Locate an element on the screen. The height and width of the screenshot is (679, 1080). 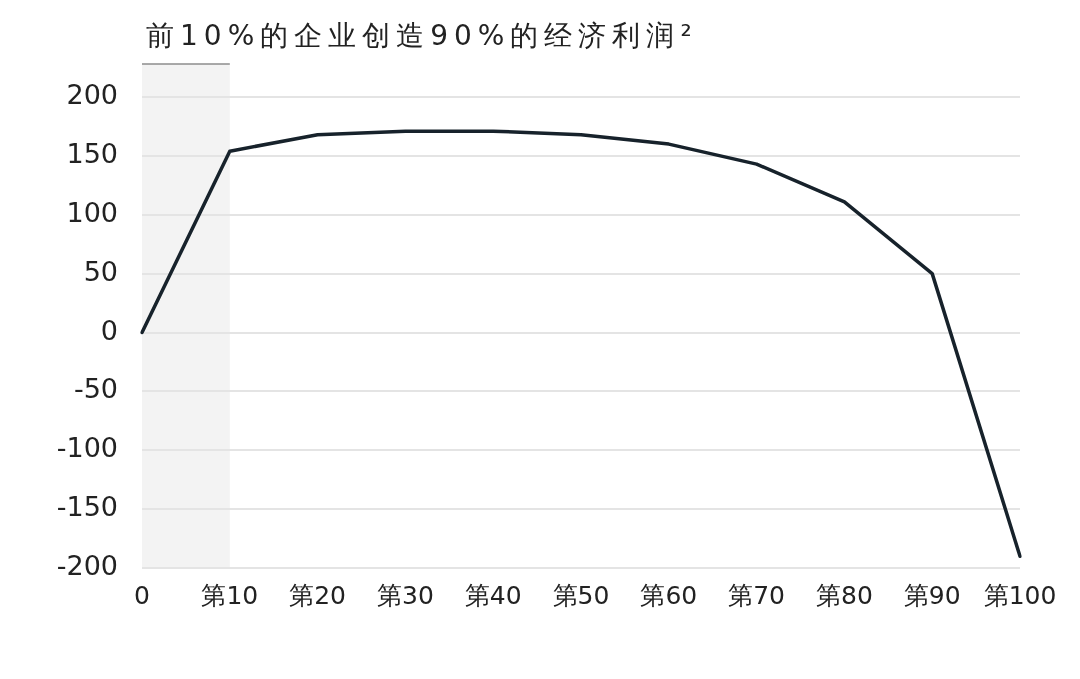
x-tick-label: 第70 is located at coordinates (757, 595).